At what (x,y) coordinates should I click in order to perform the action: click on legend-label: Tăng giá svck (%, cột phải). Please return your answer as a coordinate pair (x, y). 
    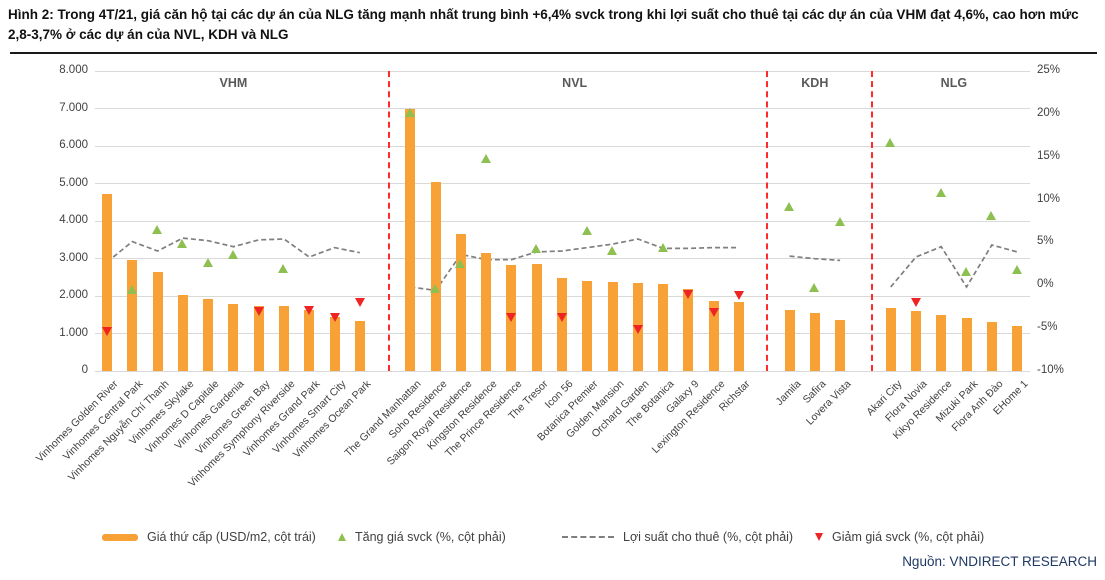
    Looking at the image, I should click on (430, 537).